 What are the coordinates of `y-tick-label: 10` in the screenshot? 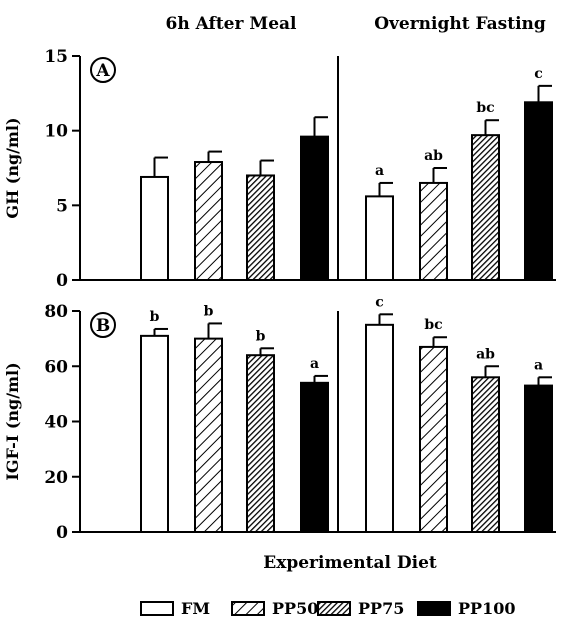 It's located at (56, 132).